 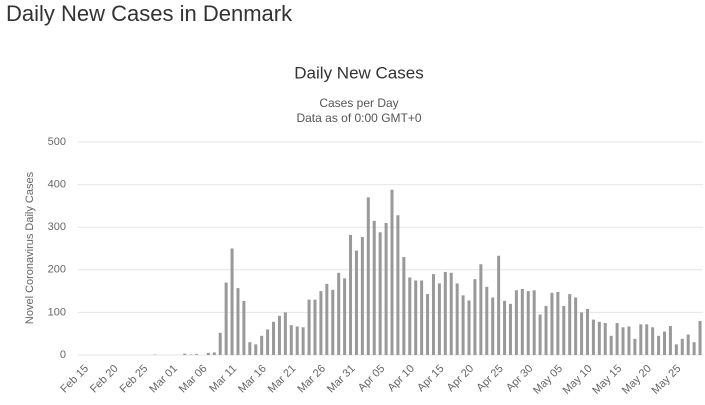 What do you see at coordinates (149, 13) in the screenshot?
I see `page-title: Daily New Cases in Denmark` at bounding box center [149, 13].